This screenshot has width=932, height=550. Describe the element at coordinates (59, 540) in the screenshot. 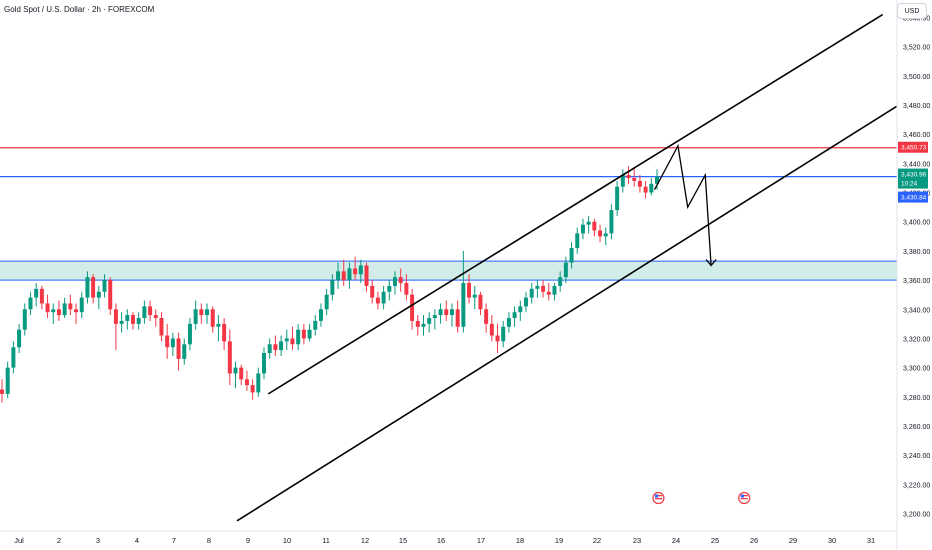

I see `x-tick-label: 2` at that location.